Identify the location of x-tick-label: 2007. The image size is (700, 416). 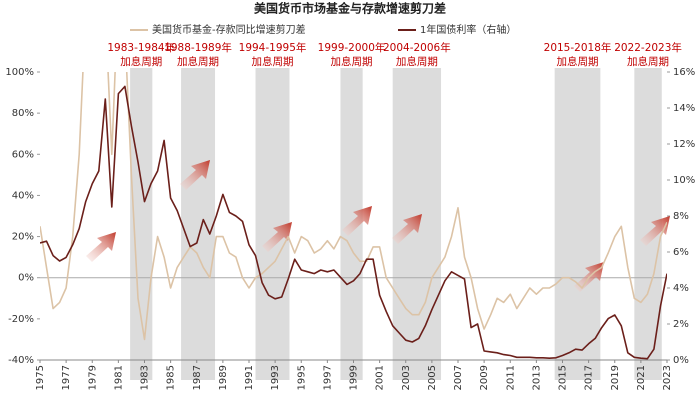
(458, 377).